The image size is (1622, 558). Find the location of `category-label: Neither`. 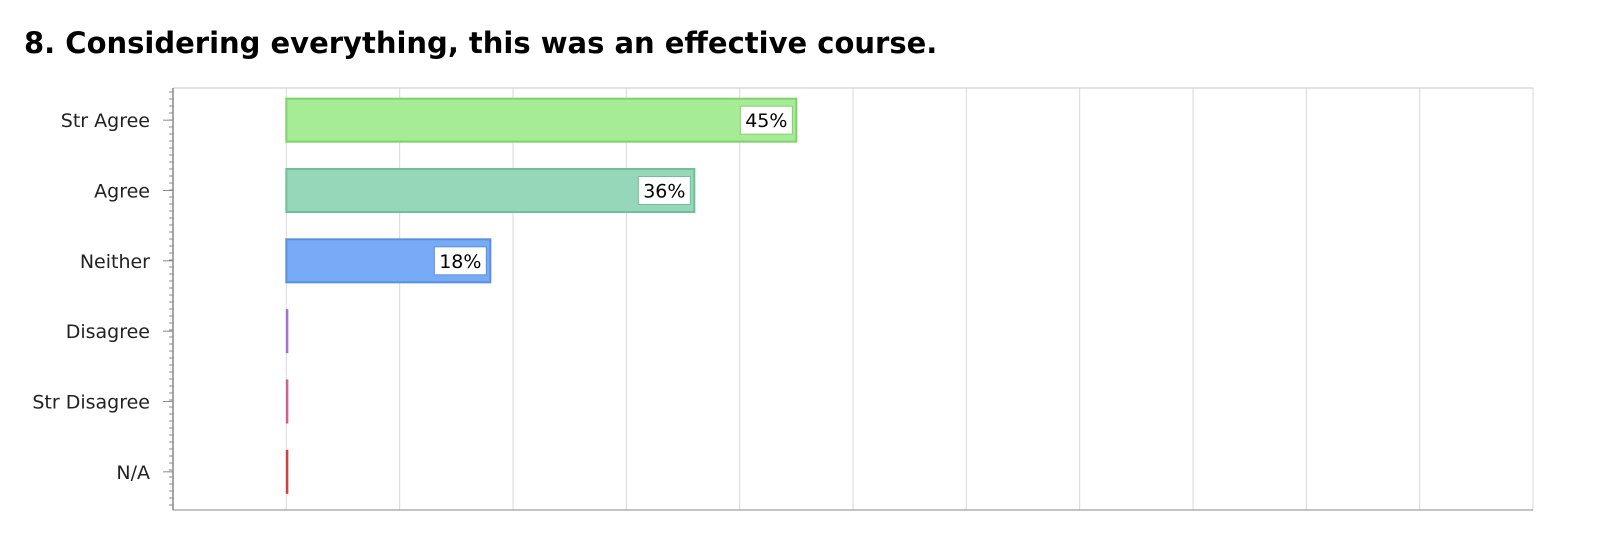

category-label: Neither is located at coordinates (115, 262).